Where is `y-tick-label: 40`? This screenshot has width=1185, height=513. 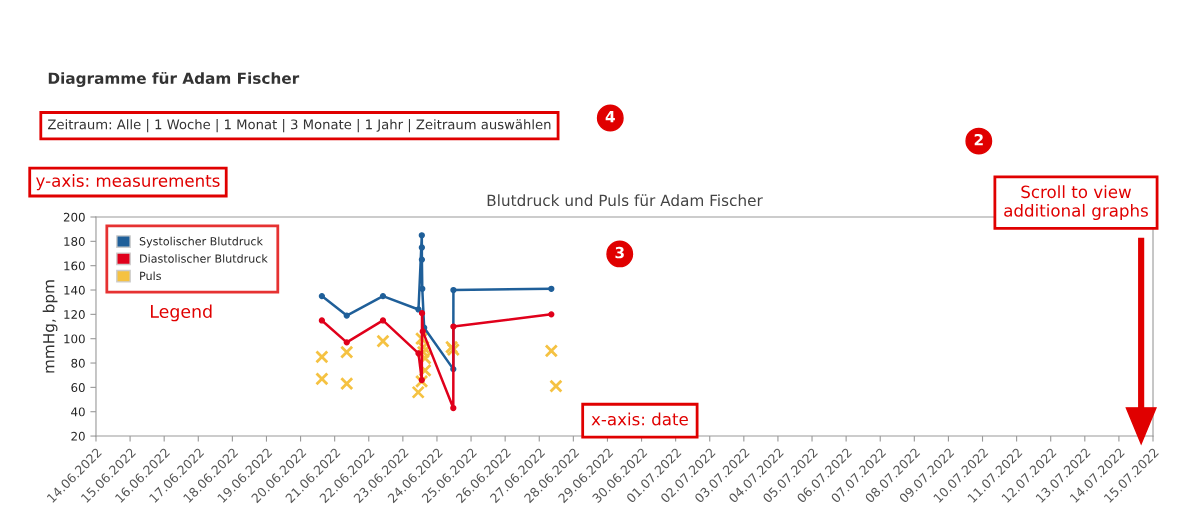 y-tick-label: 40 is located at coordinates (78, 412).